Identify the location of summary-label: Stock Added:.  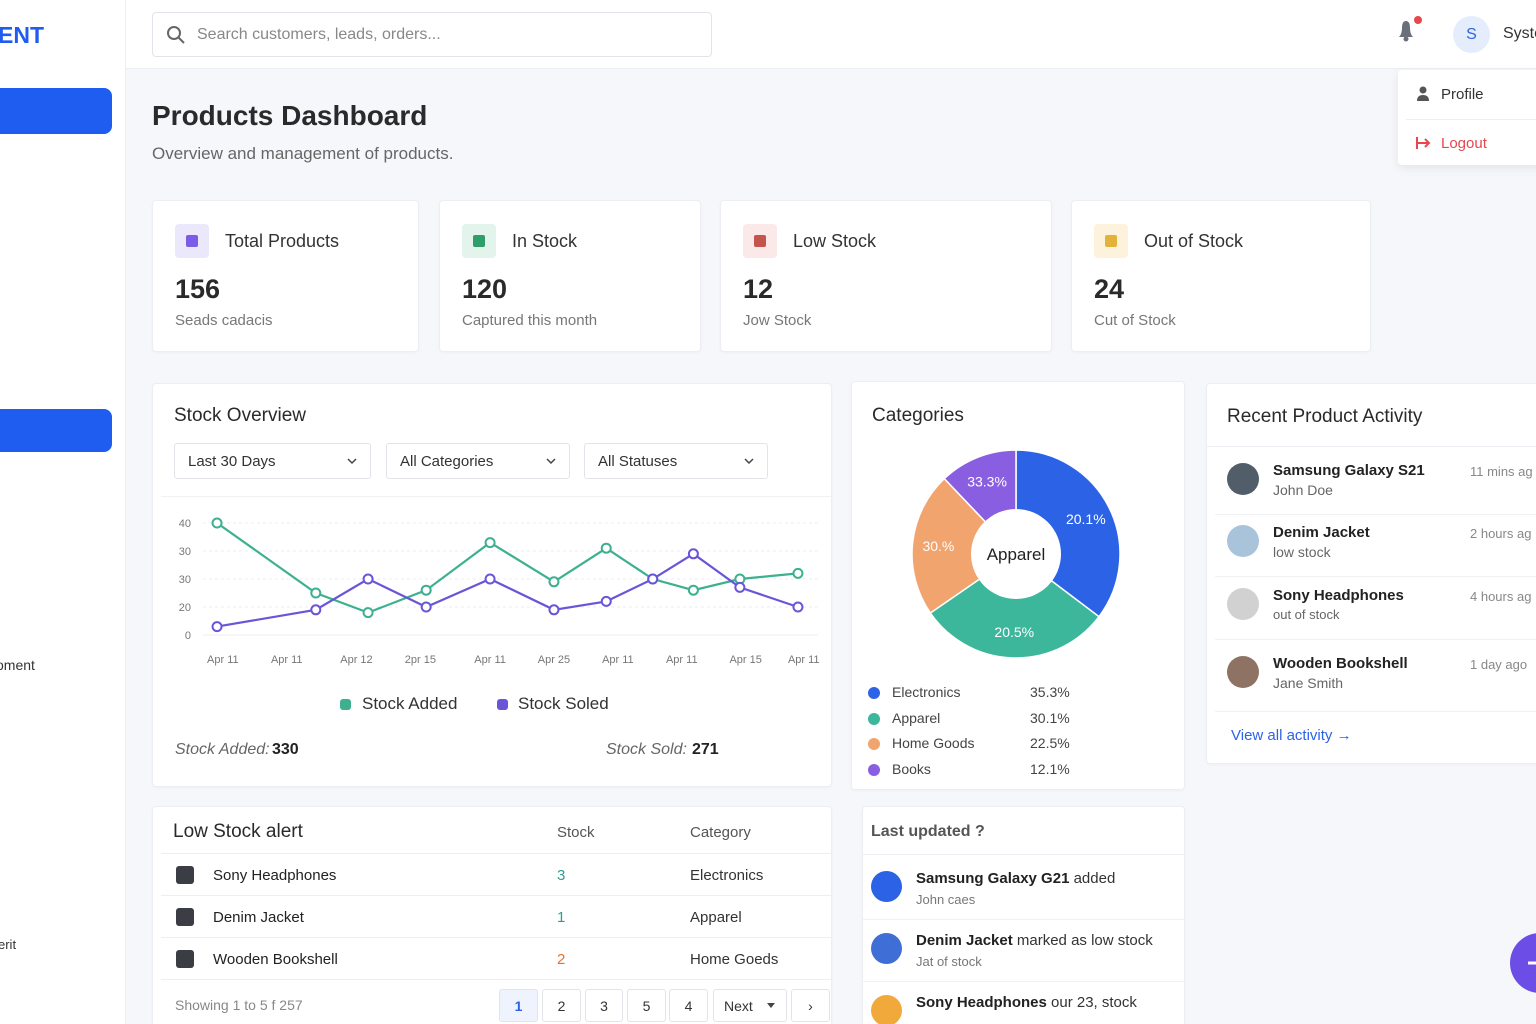
(222, 749).